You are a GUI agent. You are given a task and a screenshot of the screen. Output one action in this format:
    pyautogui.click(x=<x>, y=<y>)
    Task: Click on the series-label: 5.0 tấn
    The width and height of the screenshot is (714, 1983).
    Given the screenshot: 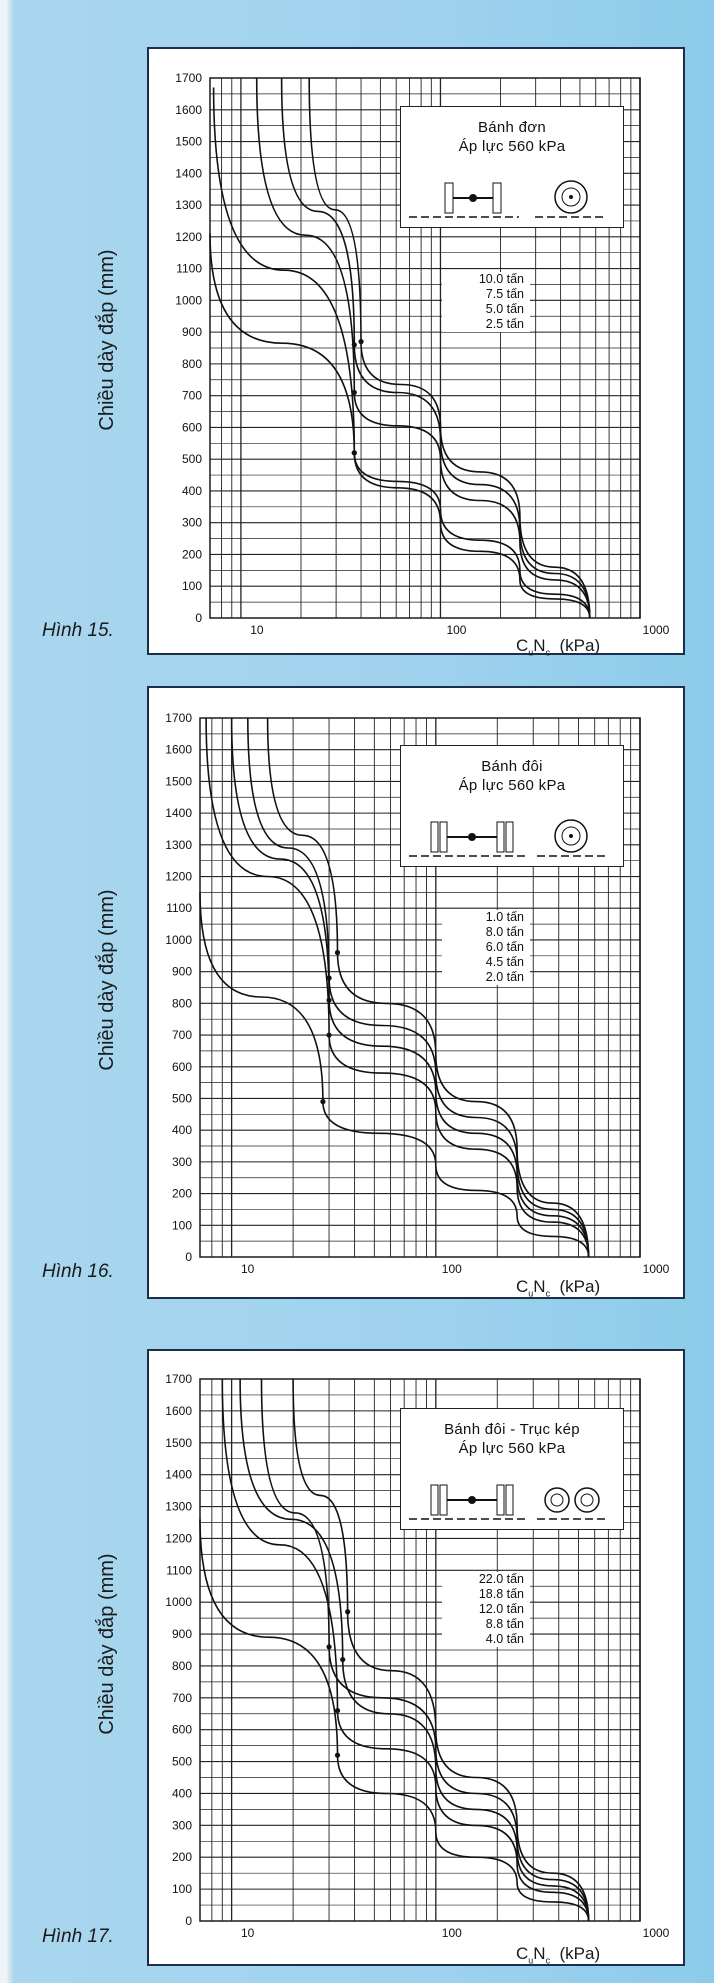 What is the action you would take?
    pyautogui.click(x=504, y=309)
    